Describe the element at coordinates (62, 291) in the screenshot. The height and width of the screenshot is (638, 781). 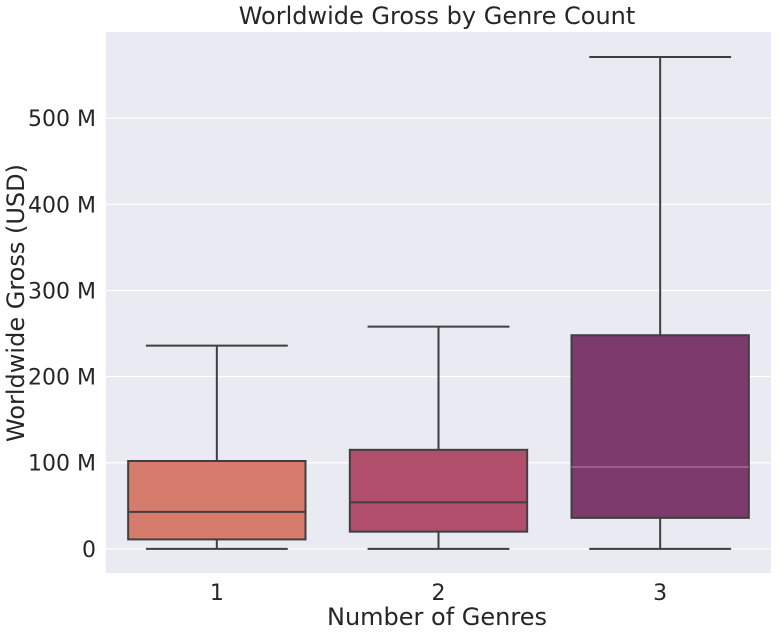
I see `y-tick-label: 300 M` at that location.